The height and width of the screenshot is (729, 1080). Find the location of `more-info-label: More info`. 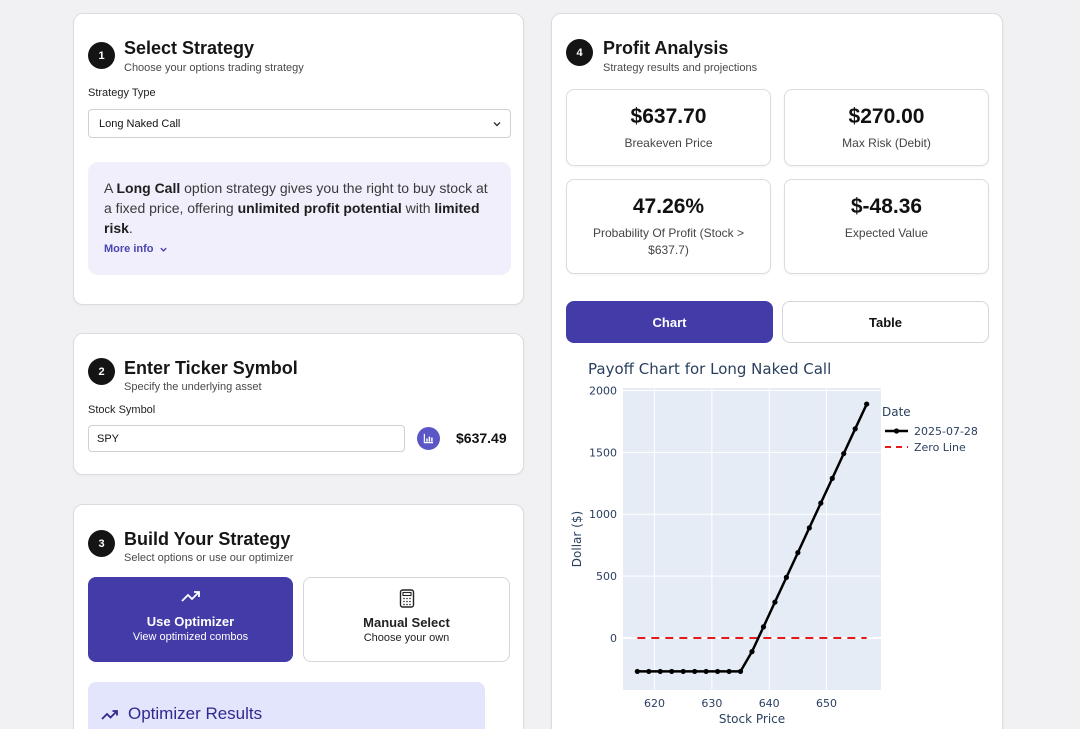

more-info-label: More info is located at coordinates (129, 249).